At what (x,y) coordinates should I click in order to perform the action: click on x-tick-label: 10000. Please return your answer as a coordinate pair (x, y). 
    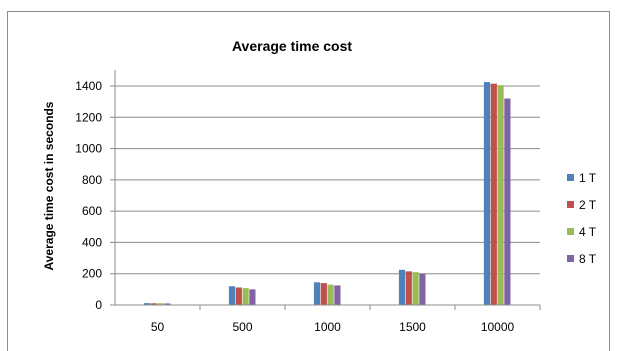
    Looking at the image, I should click on (498, 327).